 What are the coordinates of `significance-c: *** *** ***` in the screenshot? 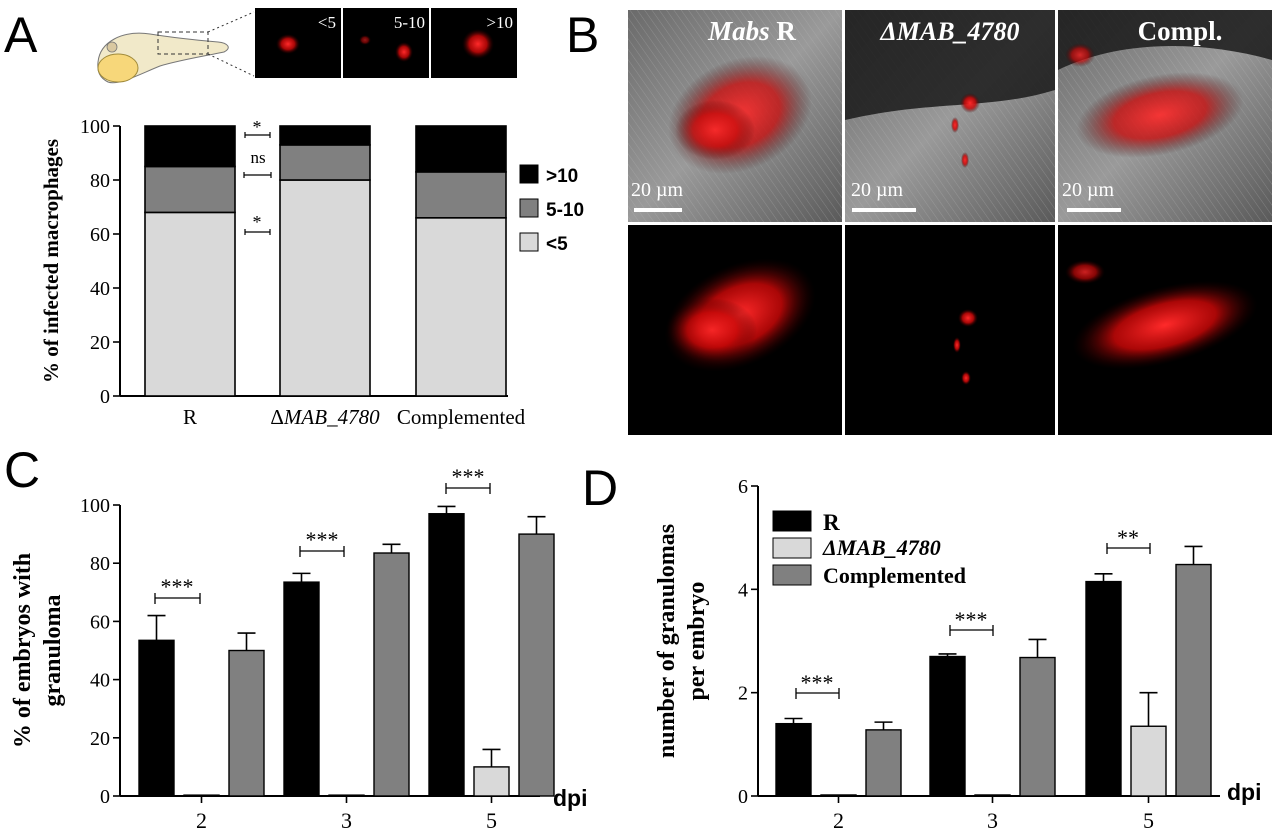 It's located at (322, 534).